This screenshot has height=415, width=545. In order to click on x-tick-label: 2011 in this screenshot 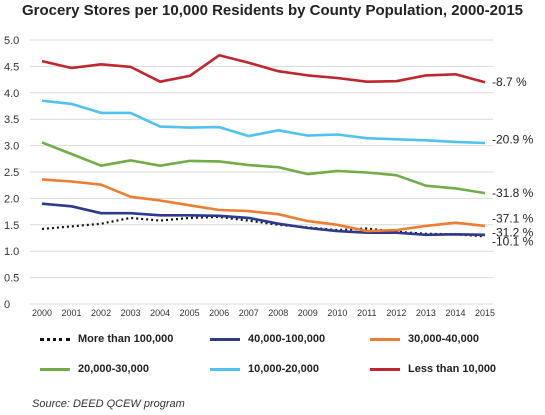, I will do `click(366, 313)`.